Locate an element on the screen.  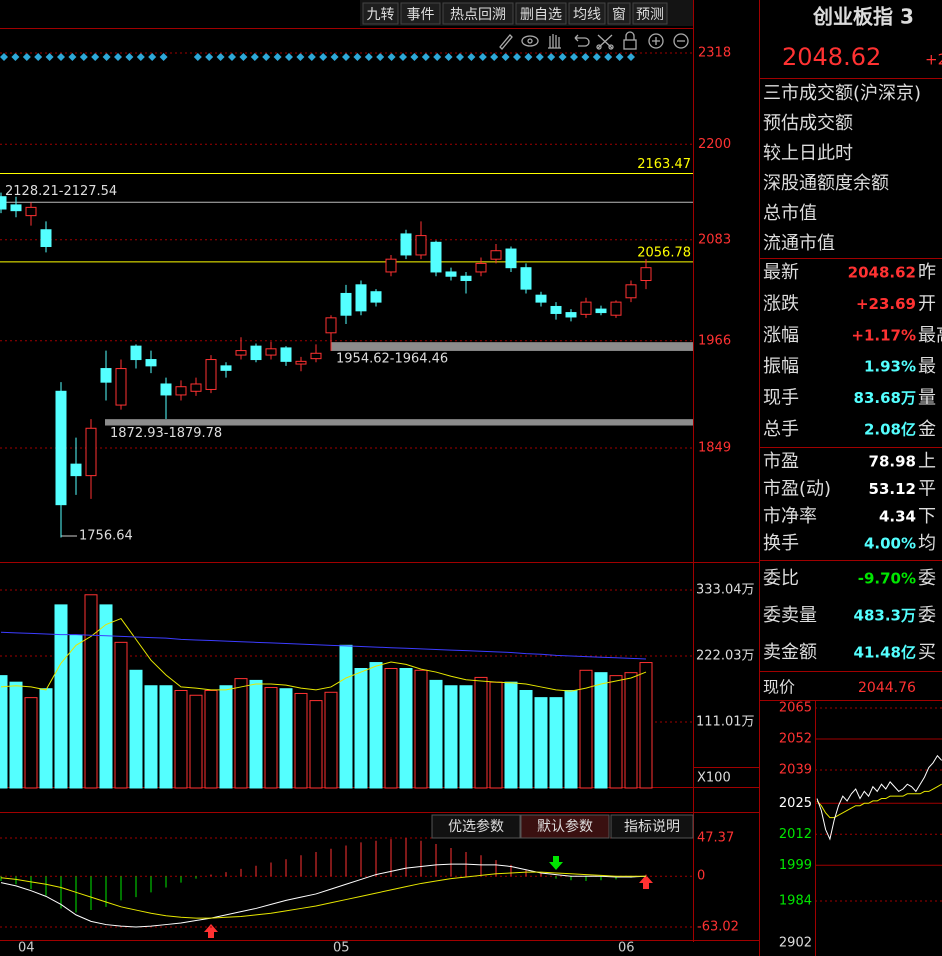
toolbar-button-label: 九转 is located at coordinates (381, 15).